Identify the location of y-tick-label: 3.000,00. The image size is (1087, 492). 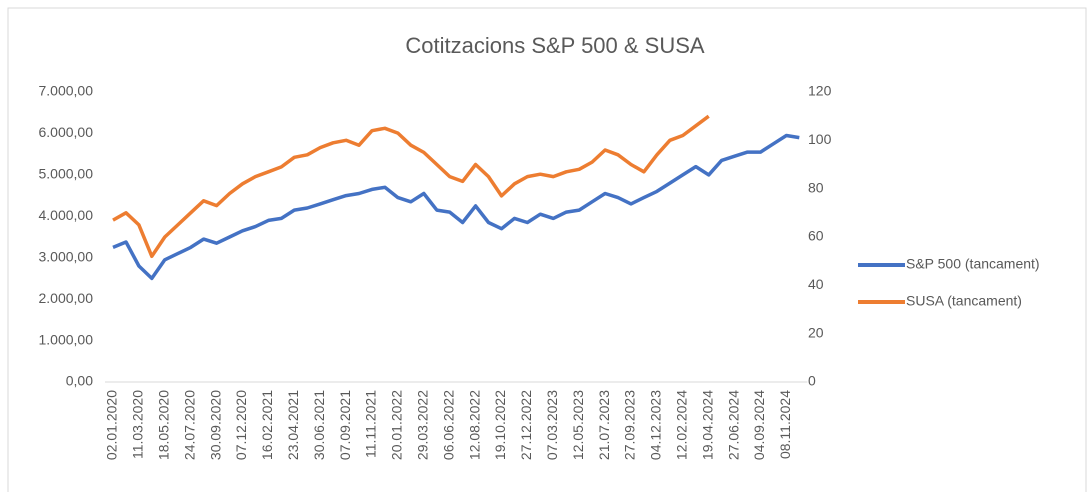
(66, 256).